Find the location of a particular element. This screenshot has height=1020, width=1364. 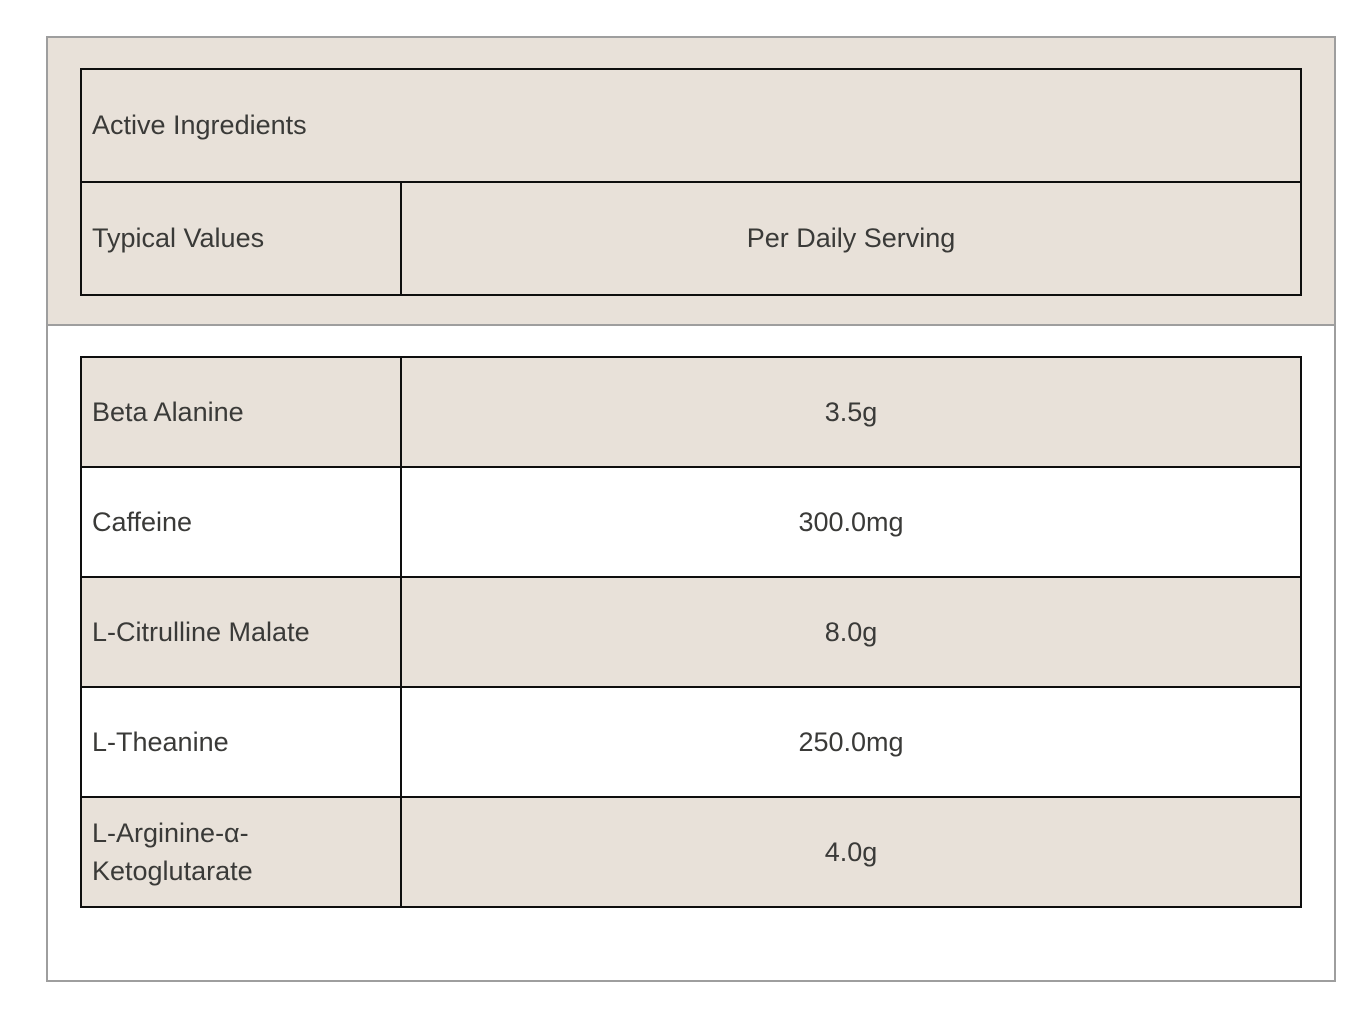

ingredient-name: L-Theanine is located at coordinates (241, 742).